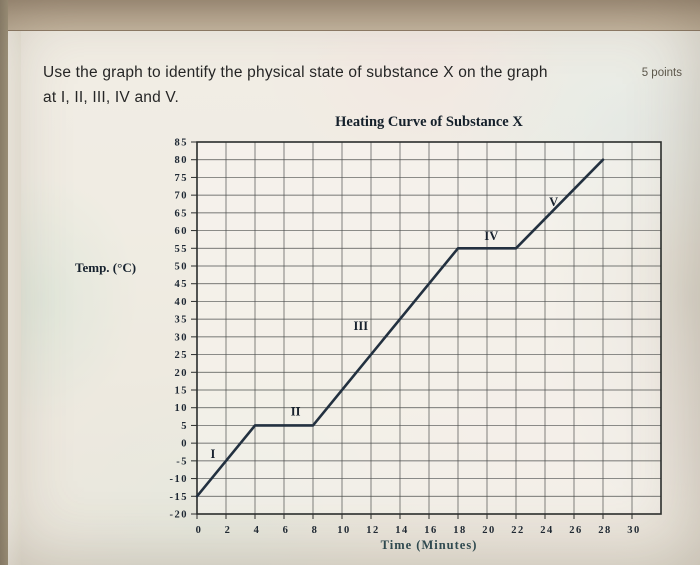  What do you see at coordinates (605, 530) in the screenshot?
I see `x-tick-label: 28` at bounding box center [605, 530].